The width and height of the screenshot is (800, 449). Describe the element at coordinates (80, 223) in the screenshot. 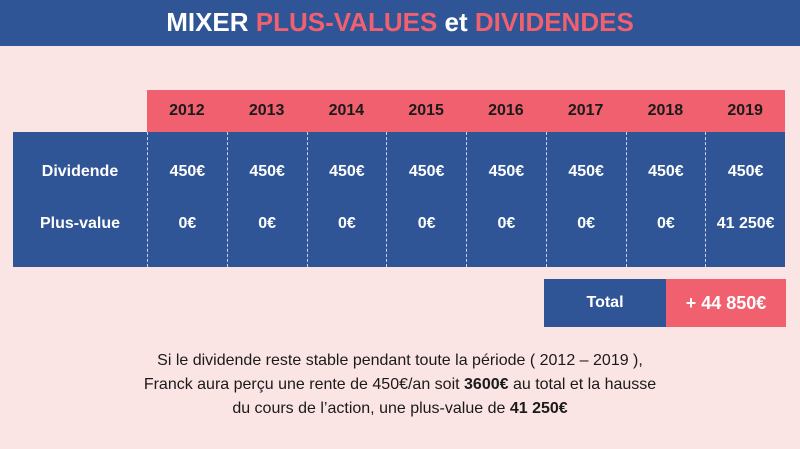

I see `row-label-plus-value: Plus-value` at that location.